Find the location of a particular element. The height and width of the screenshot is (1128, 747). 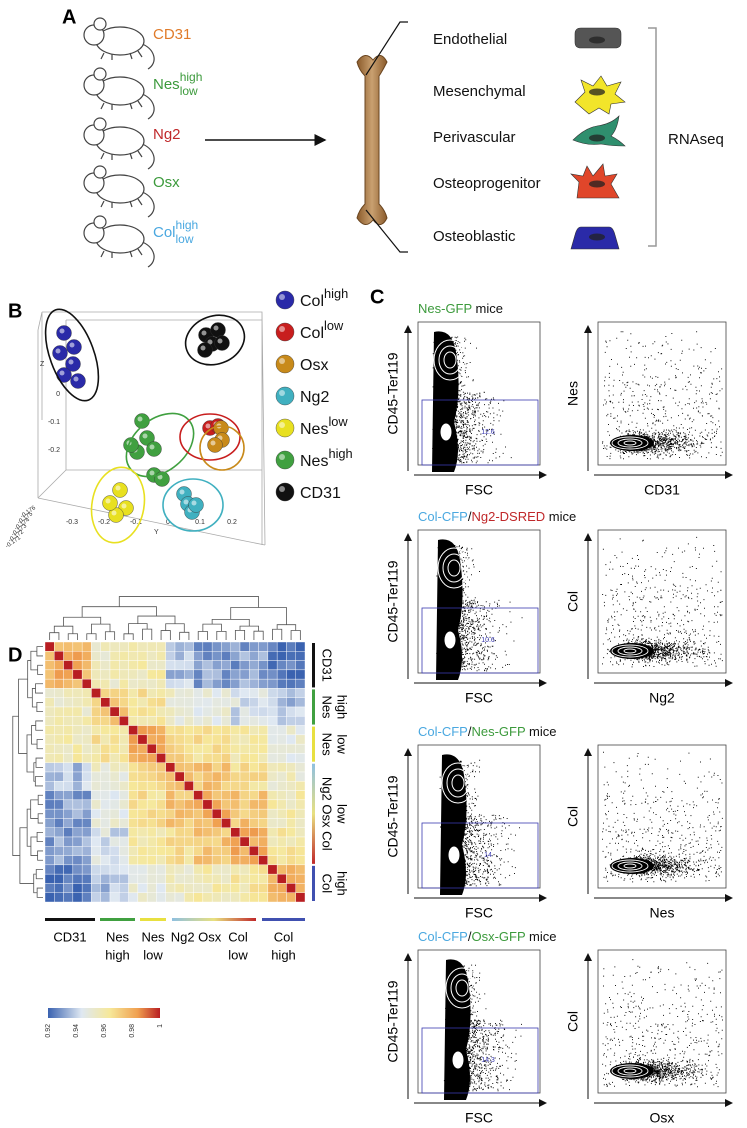

gate-percentage: 12.6 is located at coordinates (488, 432).